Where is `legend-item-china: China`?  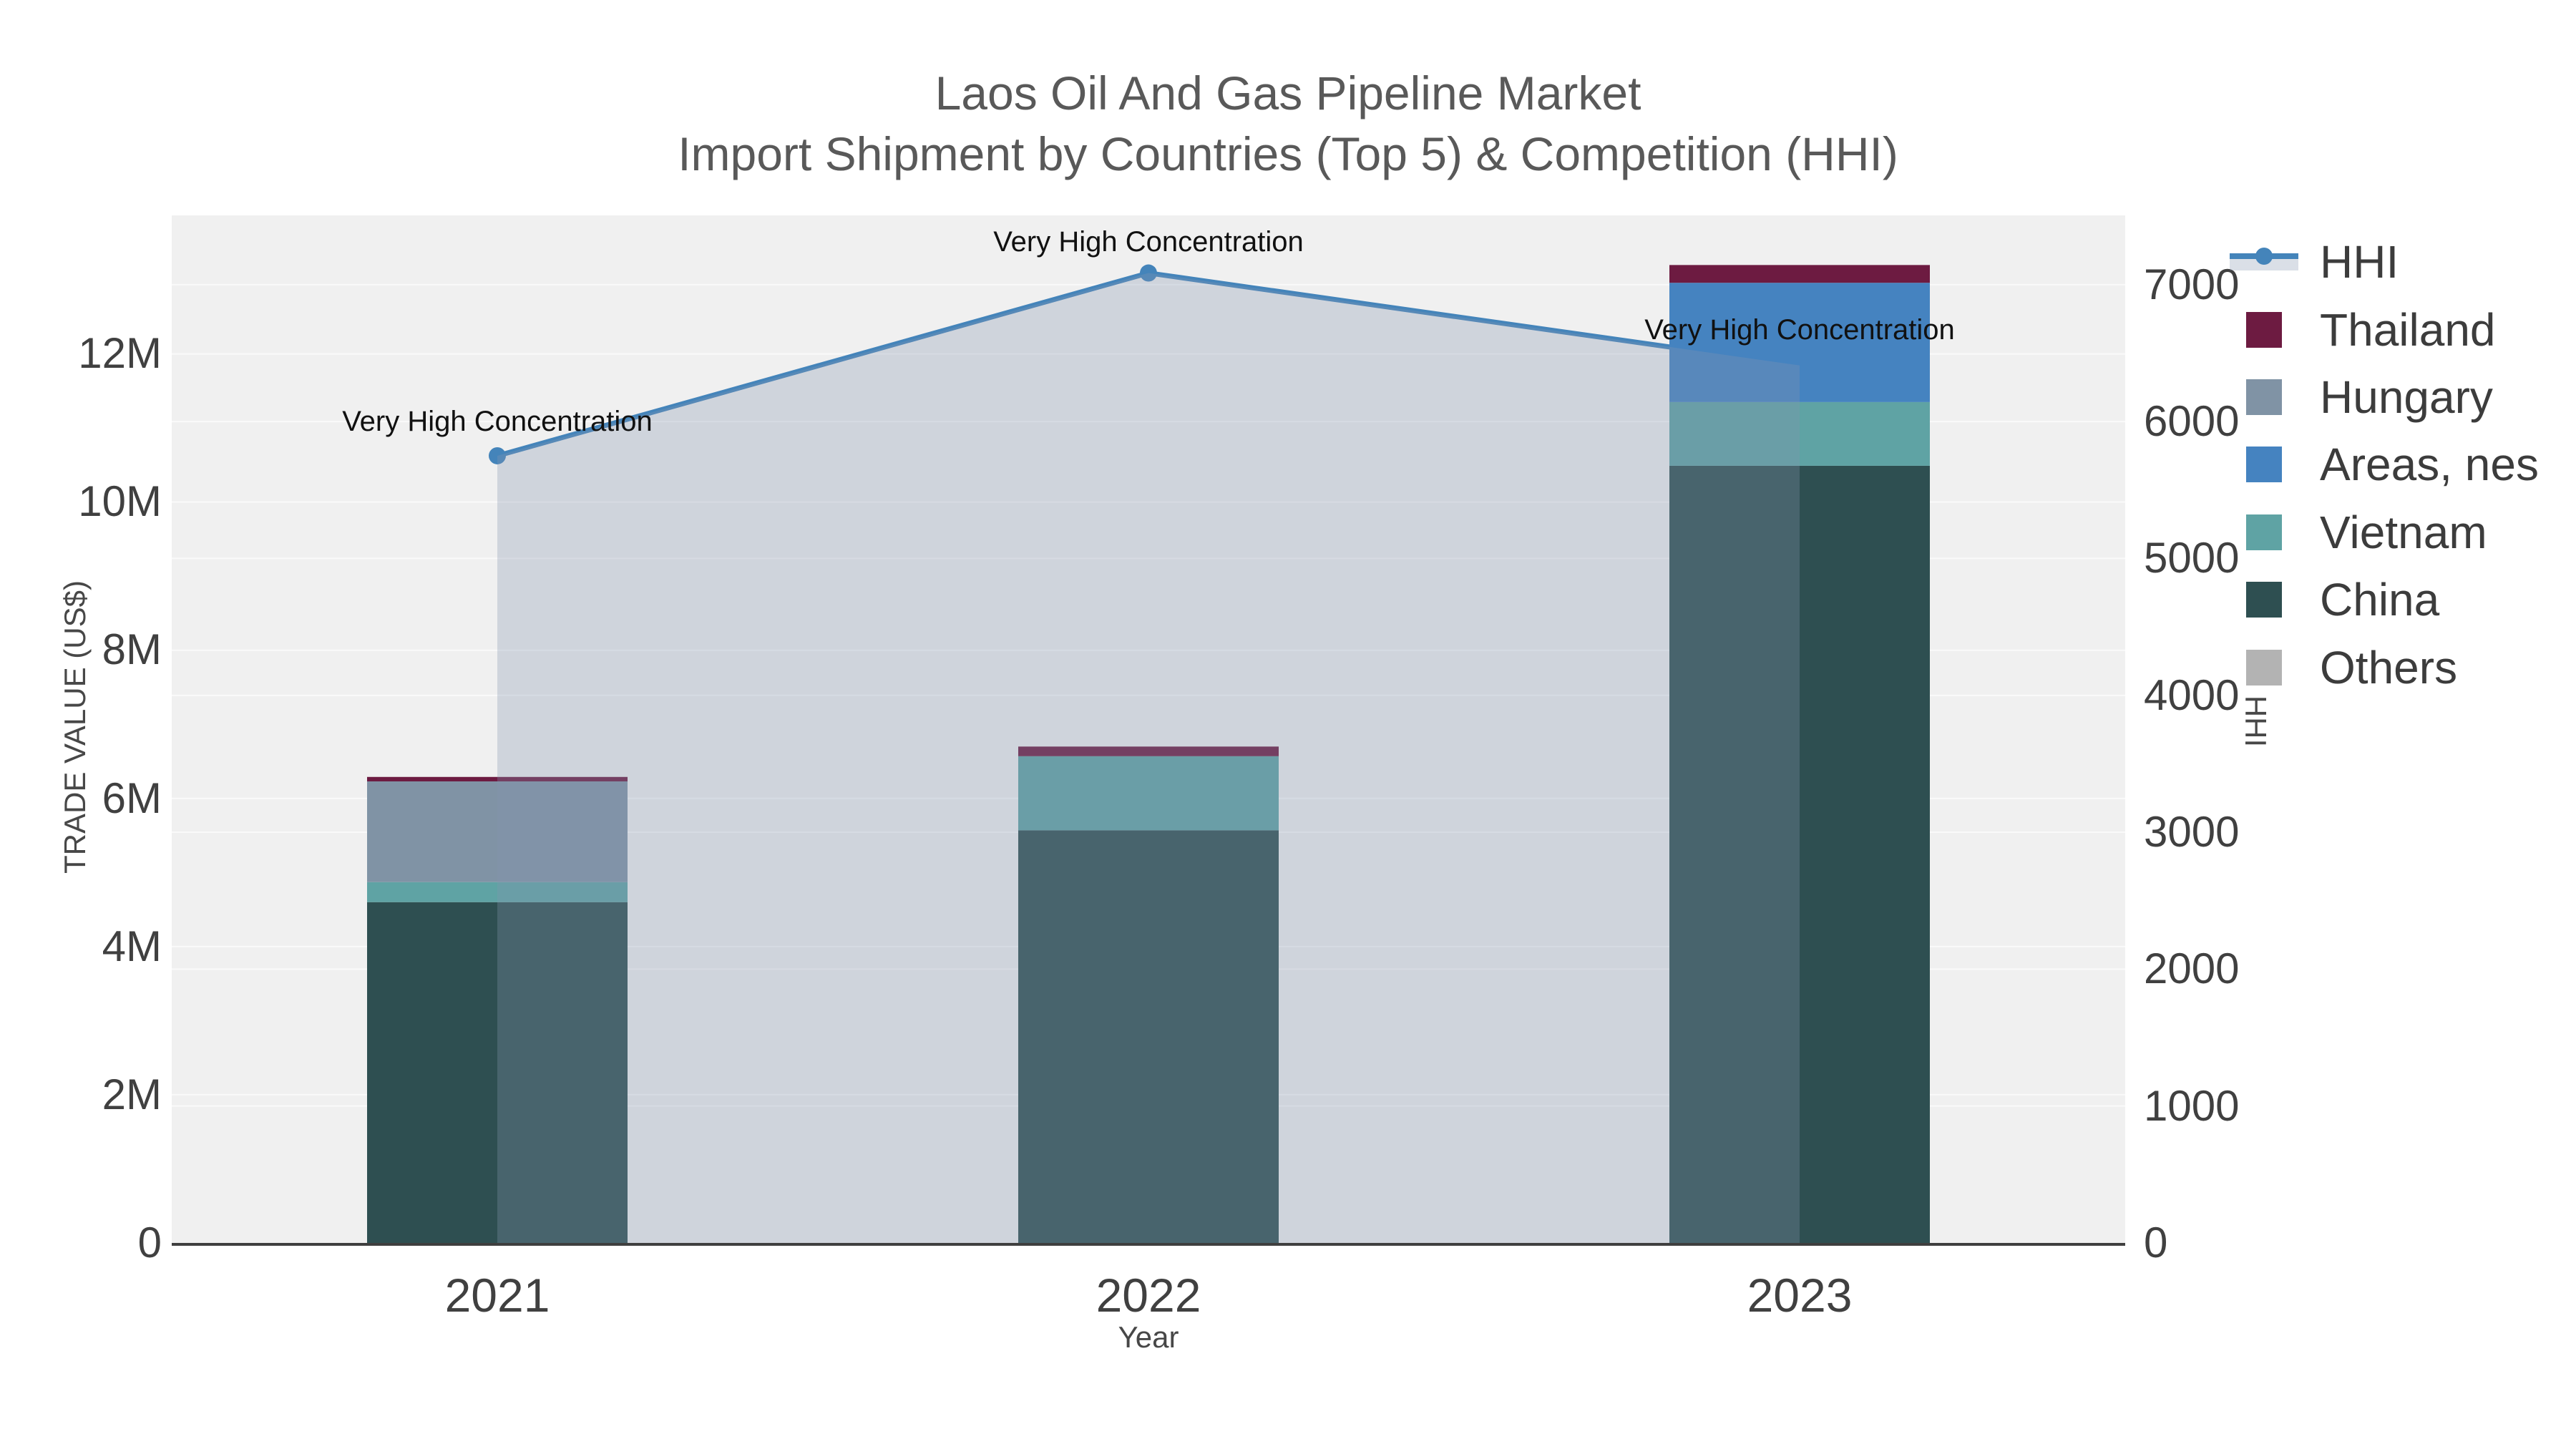
legend-item-china: China is located at coordinates (2383, 599).